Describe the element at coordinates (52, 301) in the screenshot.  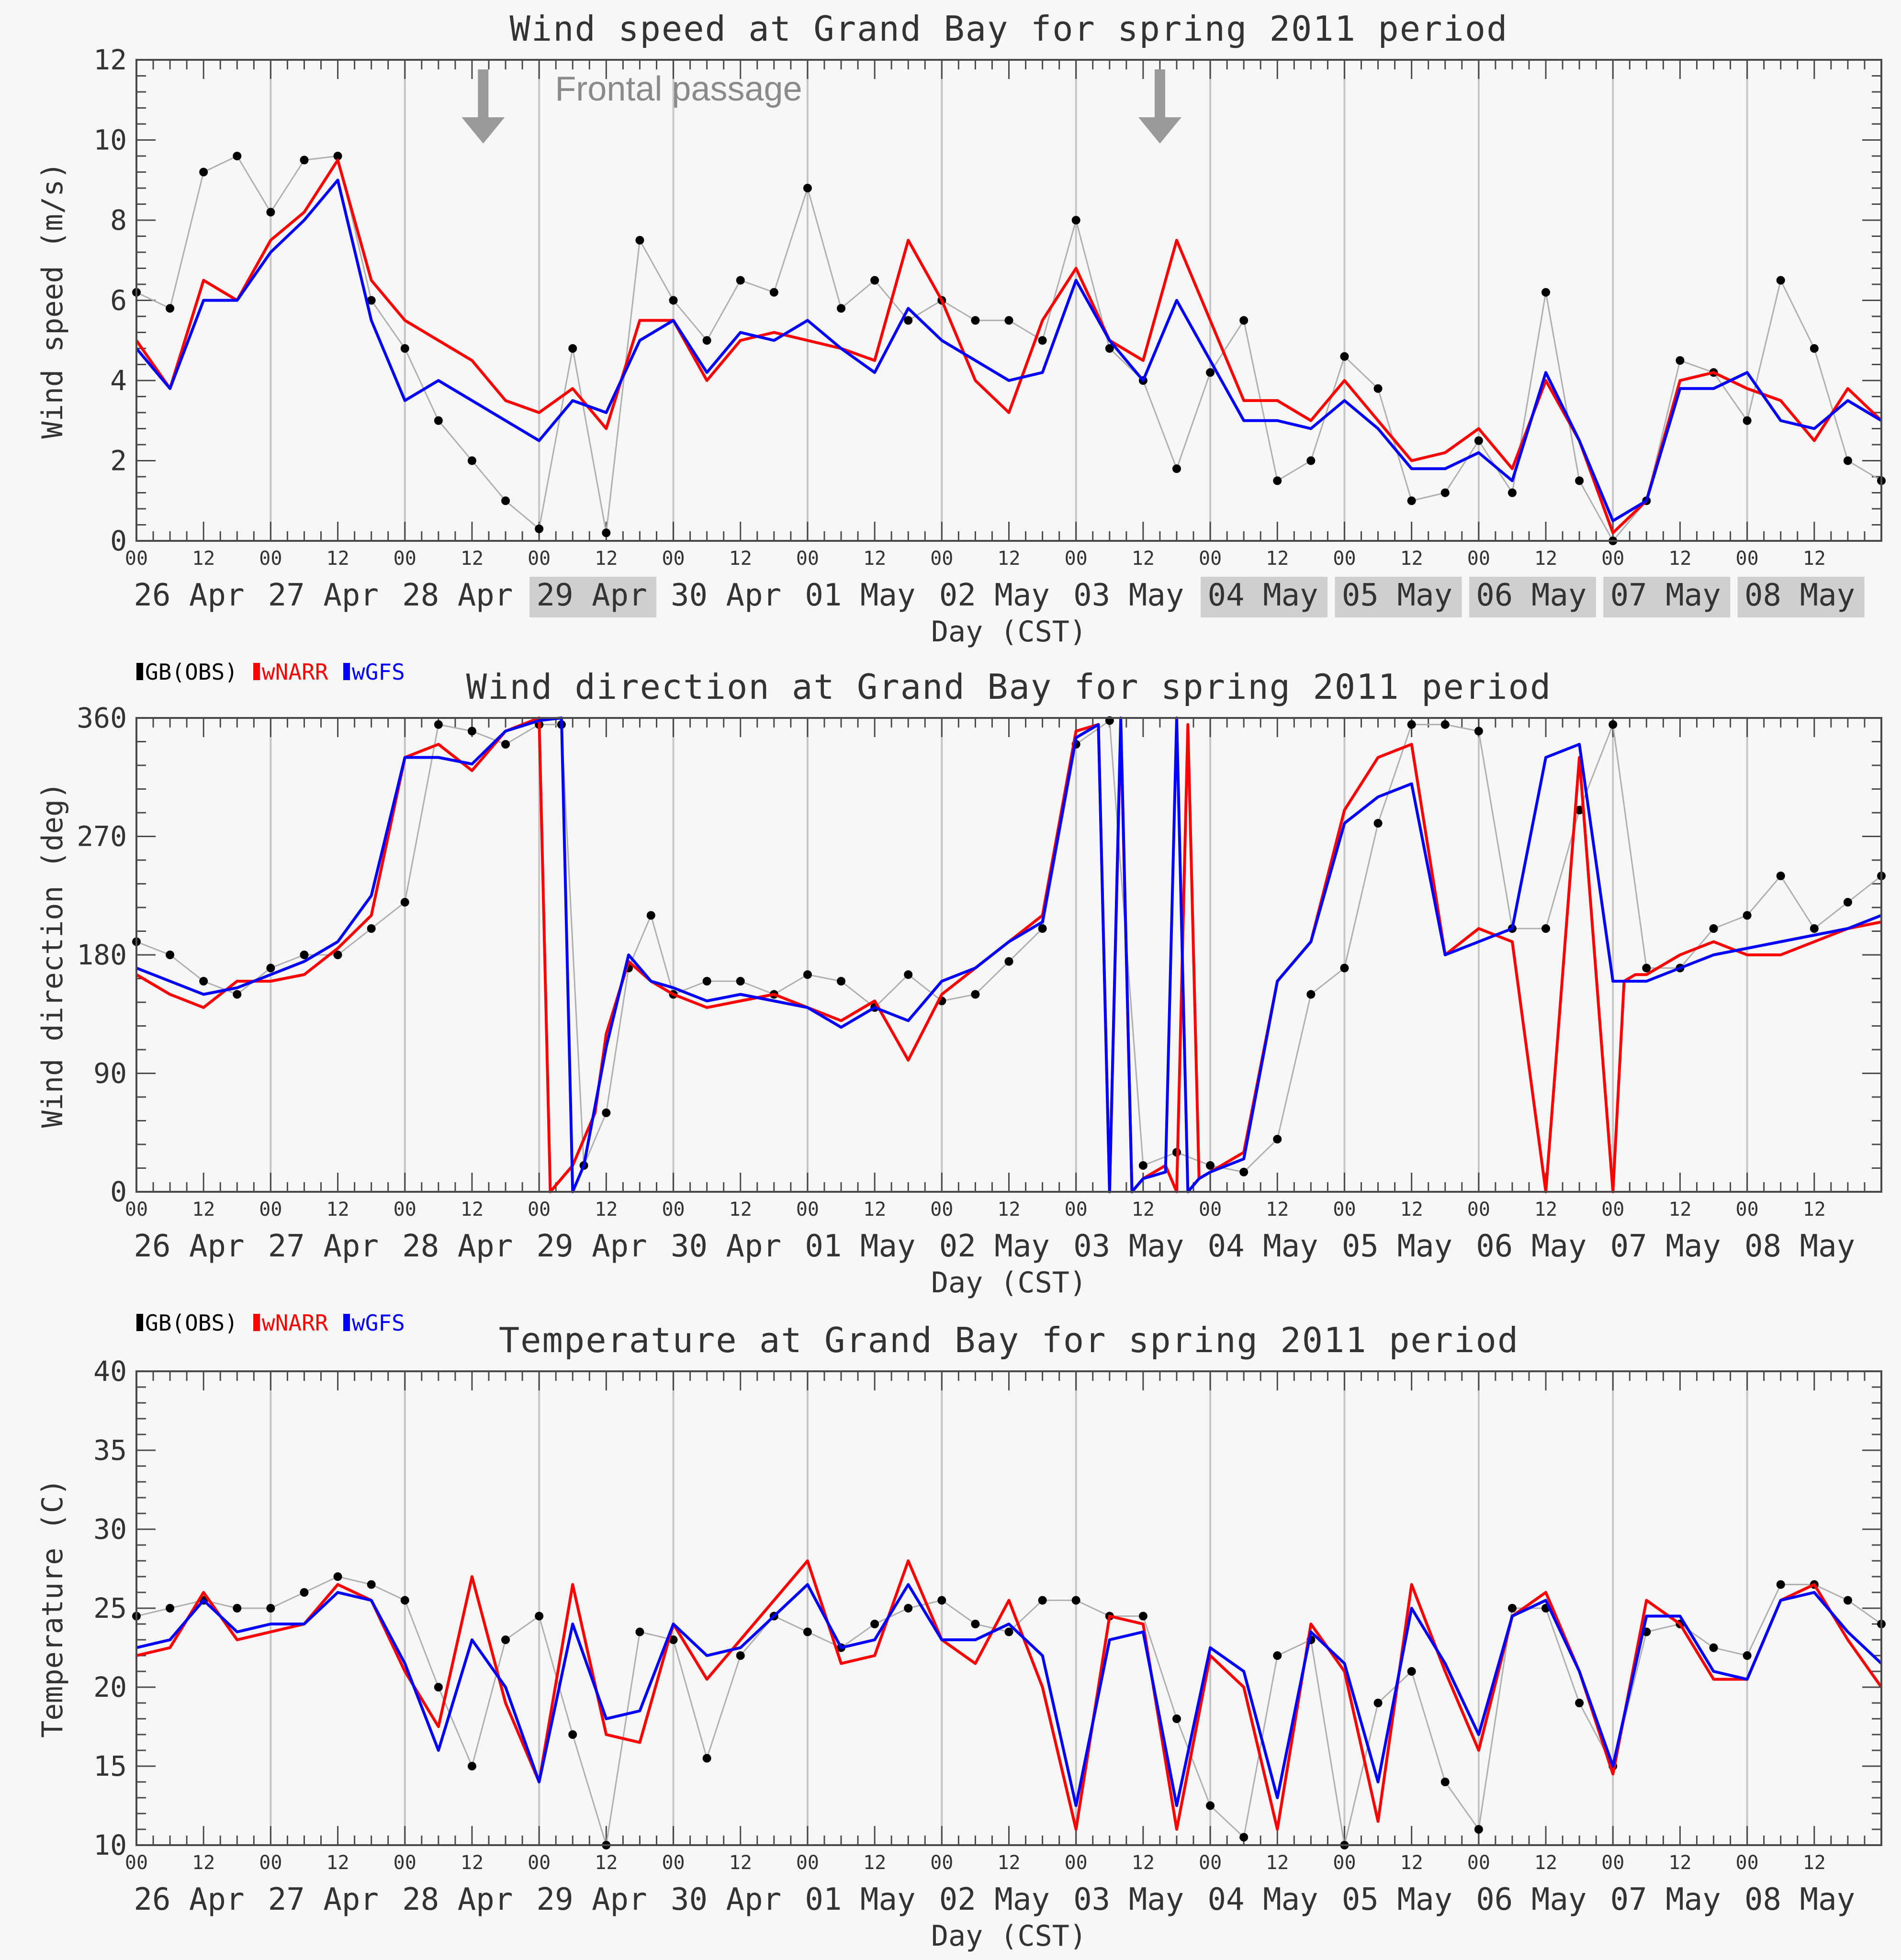
I see `y-axis-label: Wind speed (m/s)` at that location.